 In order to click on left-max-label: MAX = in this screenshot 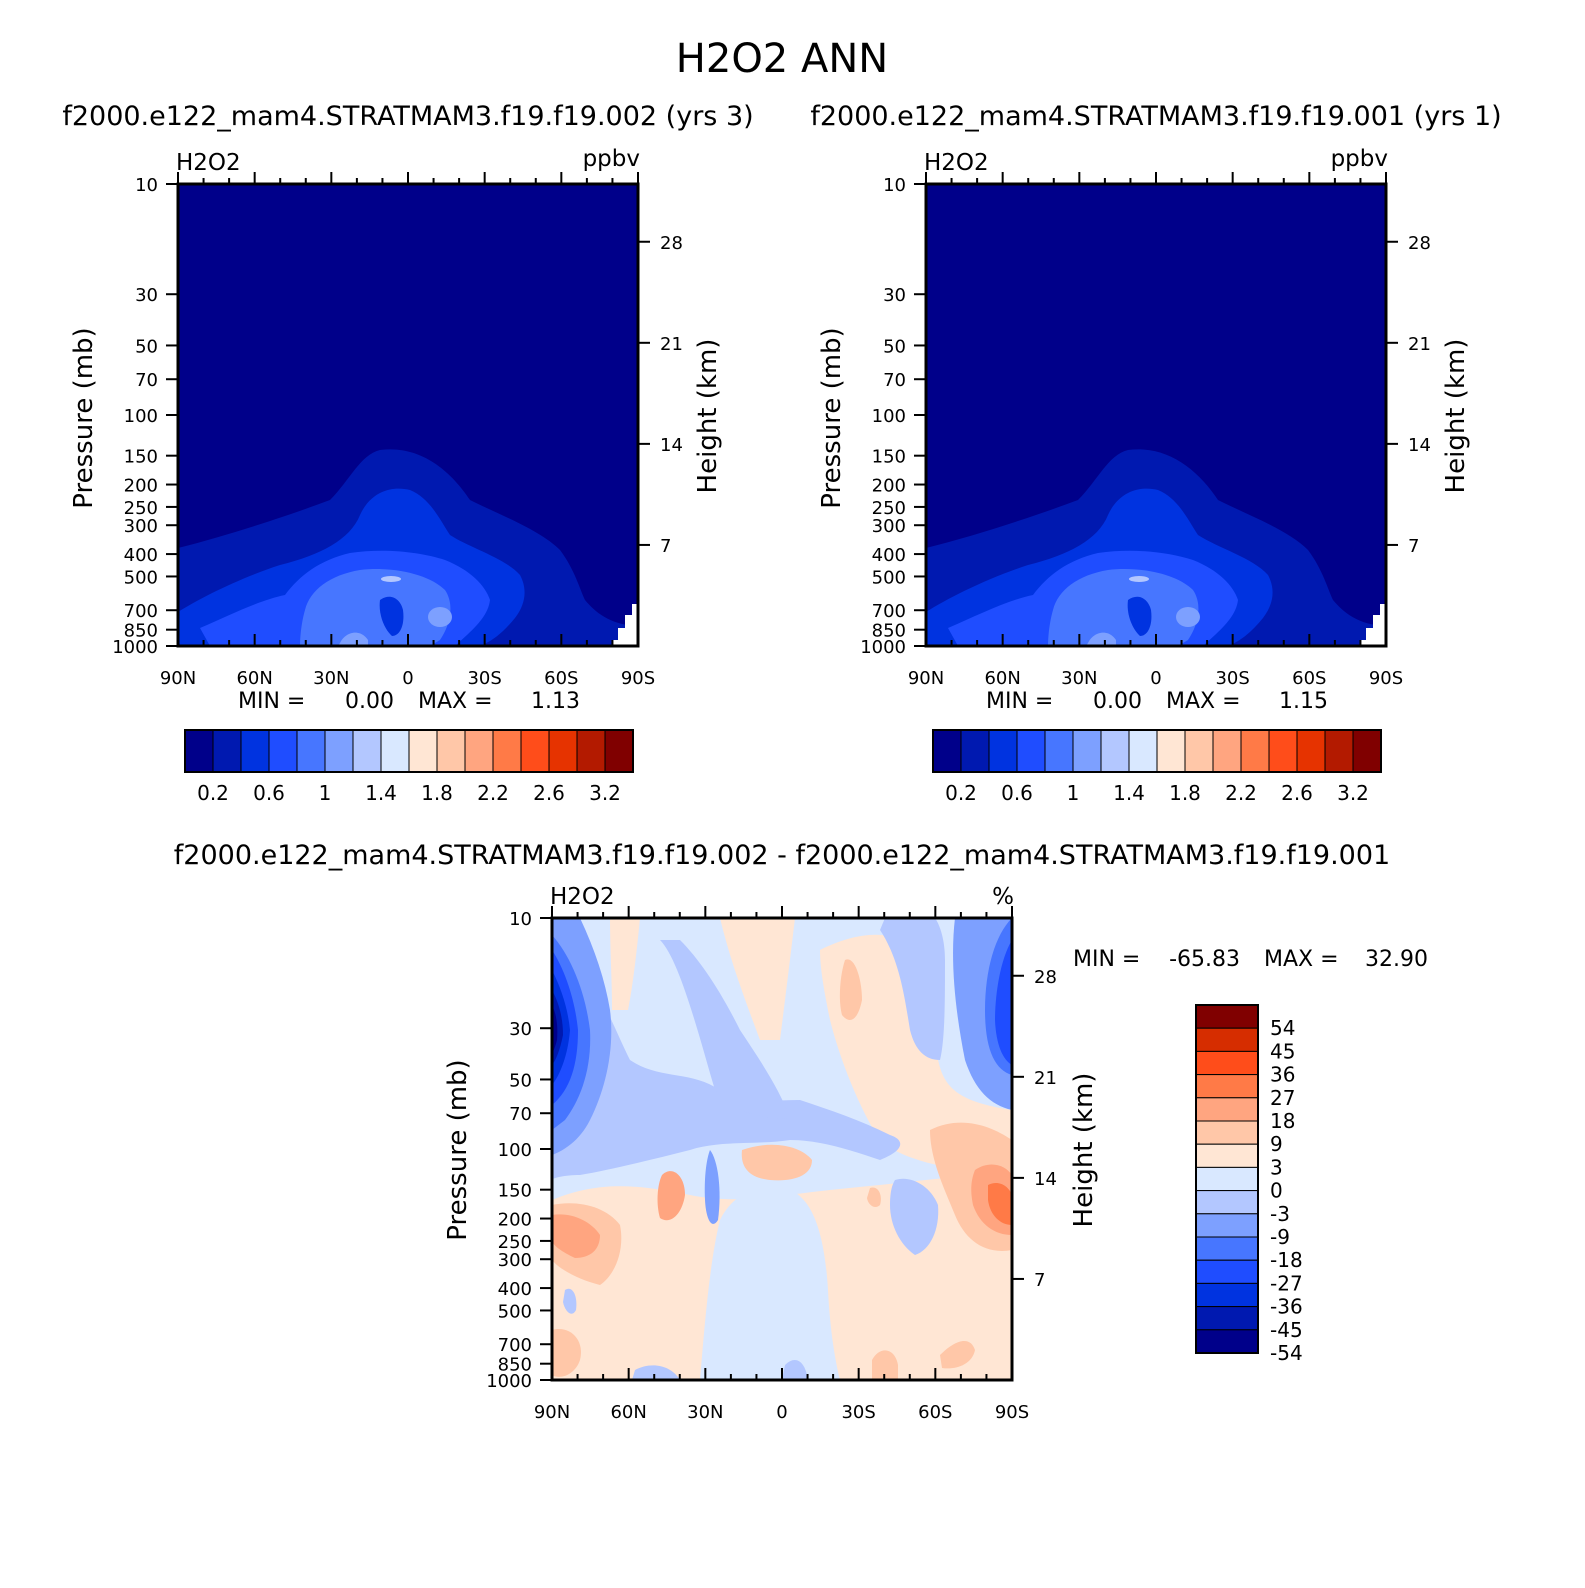, I will do `click(455, 701)`.